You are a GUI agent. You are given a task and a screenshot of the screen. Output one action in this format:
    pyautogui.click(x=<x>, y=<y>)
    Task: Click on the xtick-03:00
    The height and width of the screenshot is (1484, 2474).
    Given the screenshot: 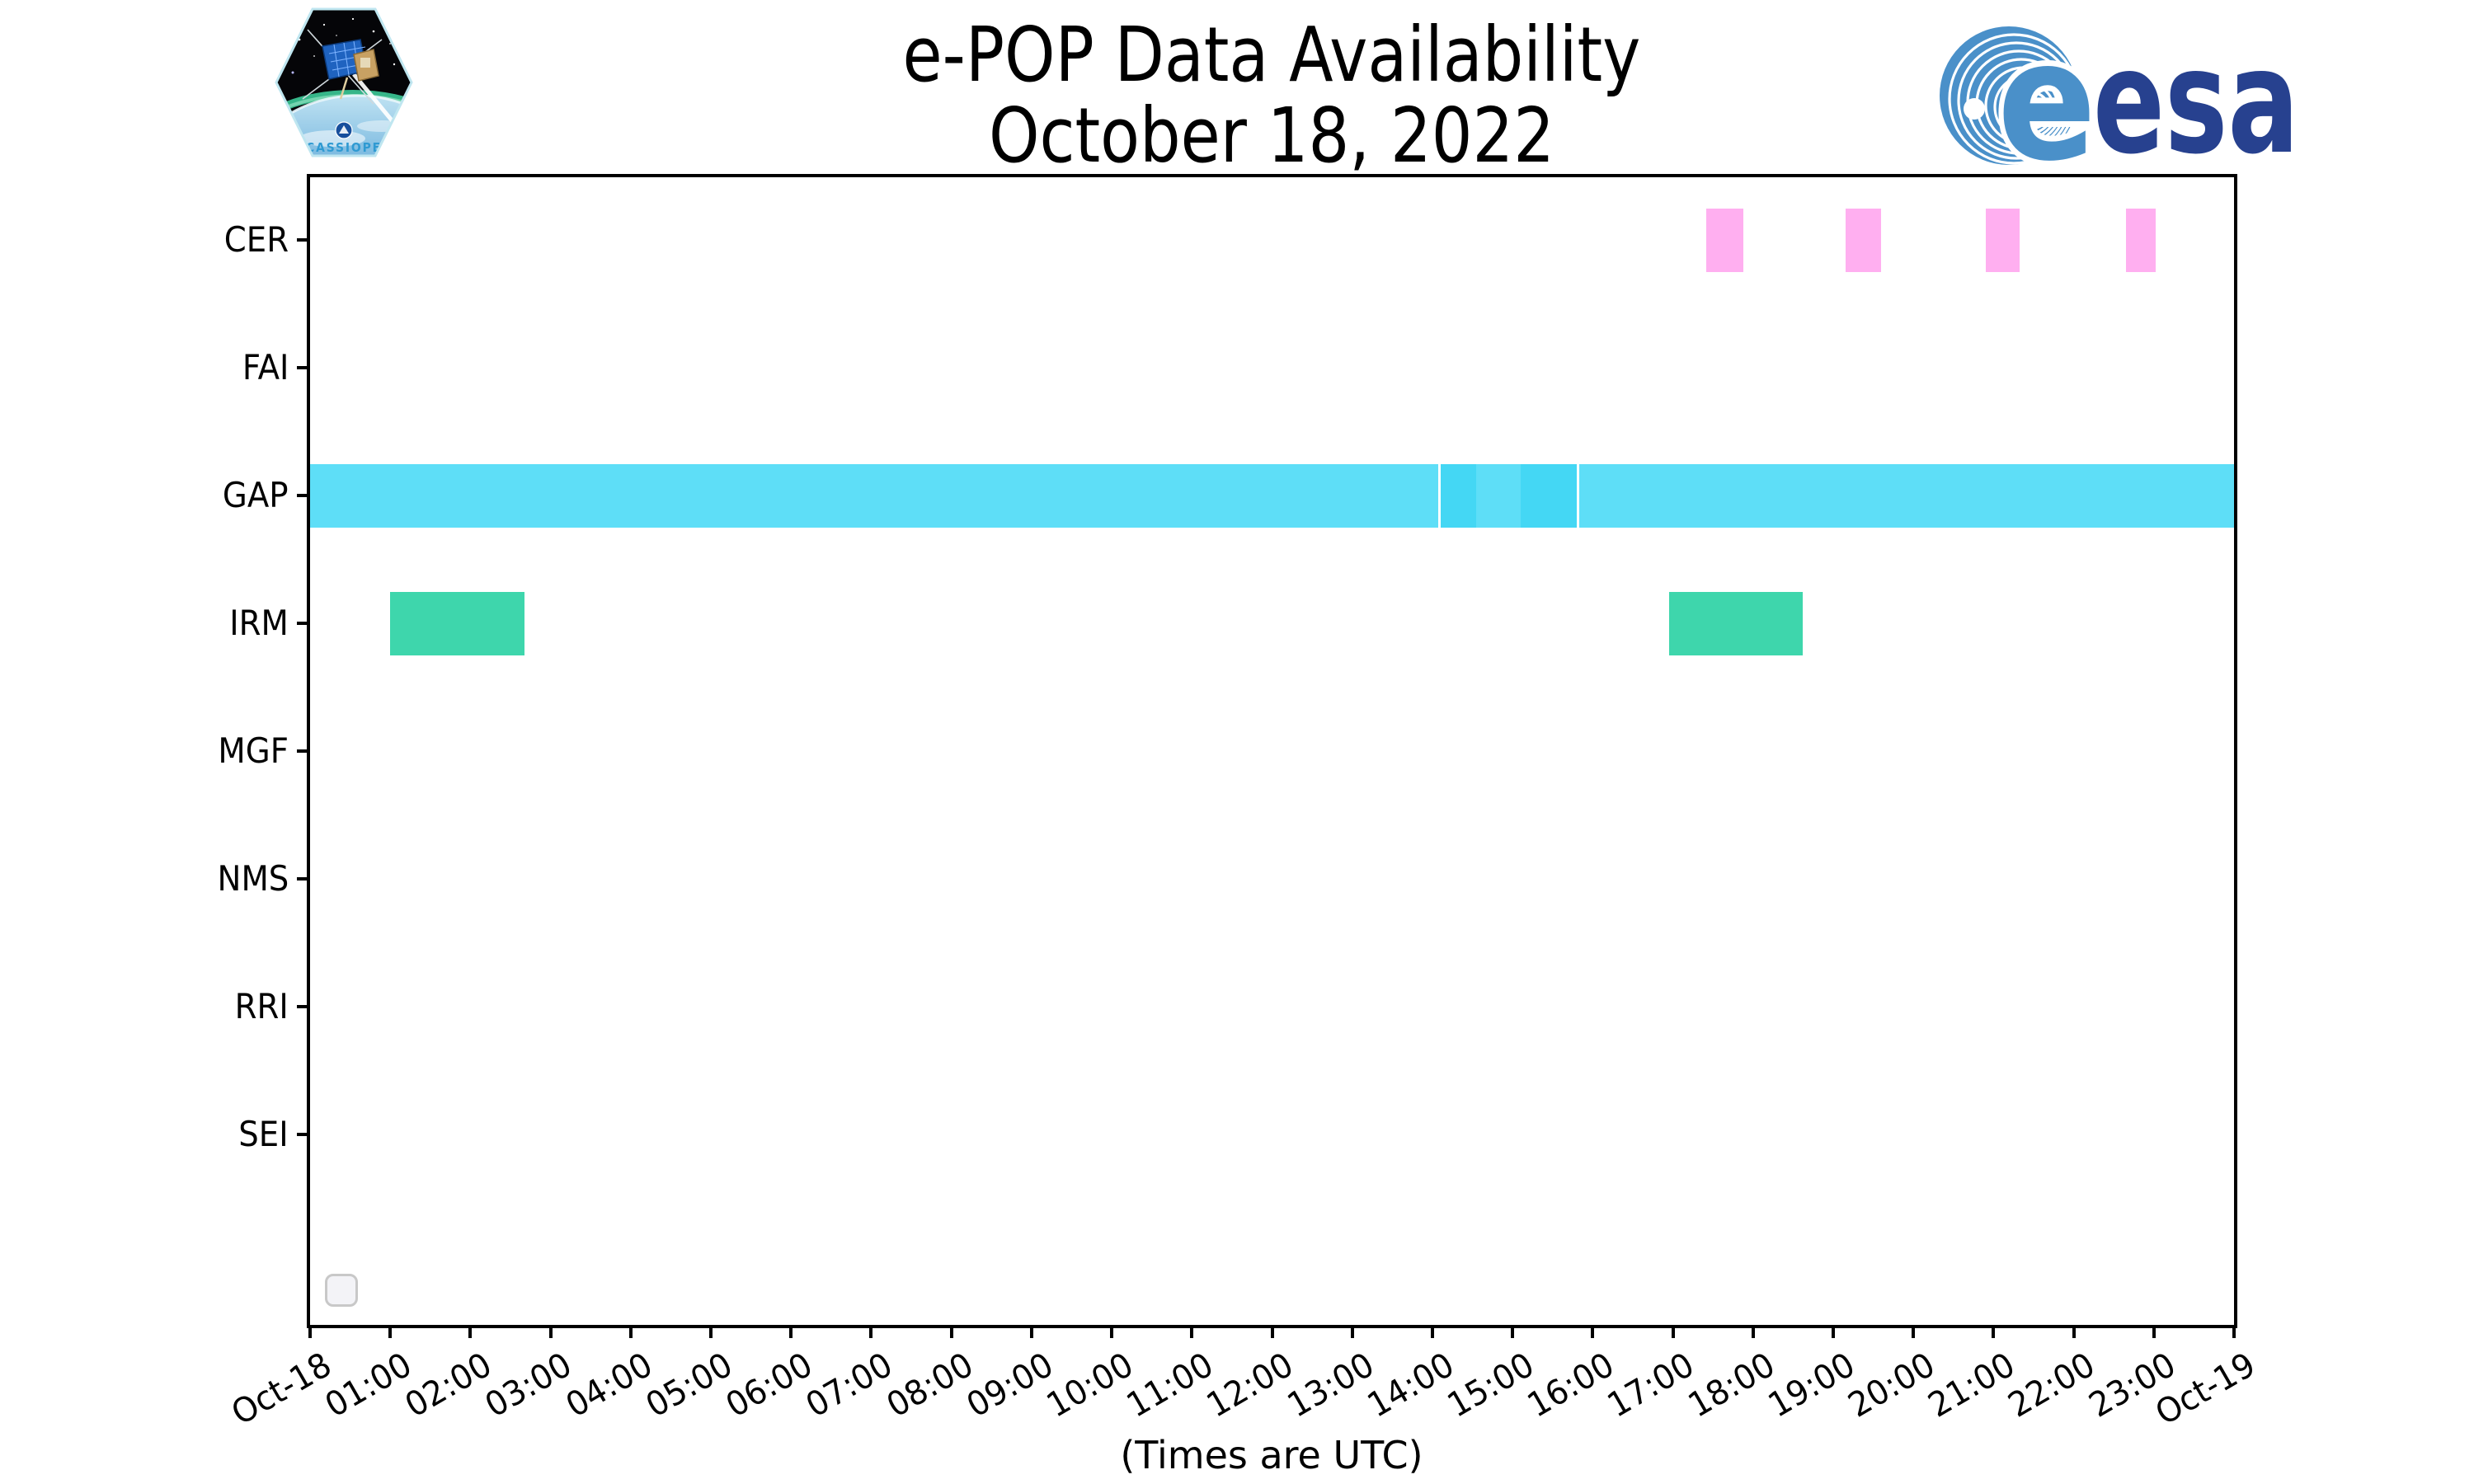 What is the action you would take?
    pyautogui.click(x=550, y=1331)
    